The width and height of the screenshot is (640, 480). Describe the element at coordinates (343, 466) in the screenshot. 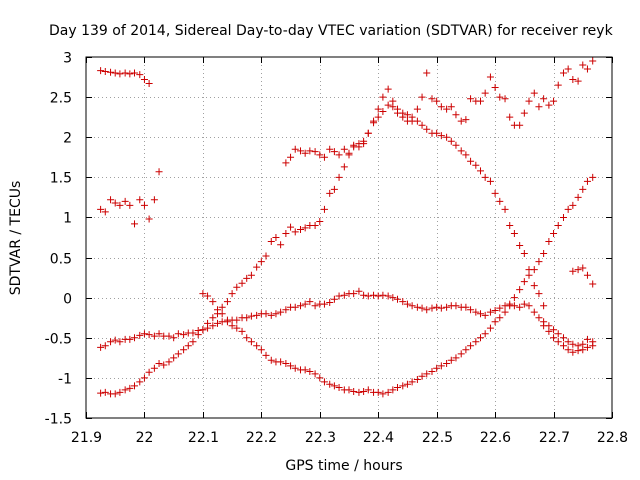

I see `x-axis-label: GPS time / hours` at that location.